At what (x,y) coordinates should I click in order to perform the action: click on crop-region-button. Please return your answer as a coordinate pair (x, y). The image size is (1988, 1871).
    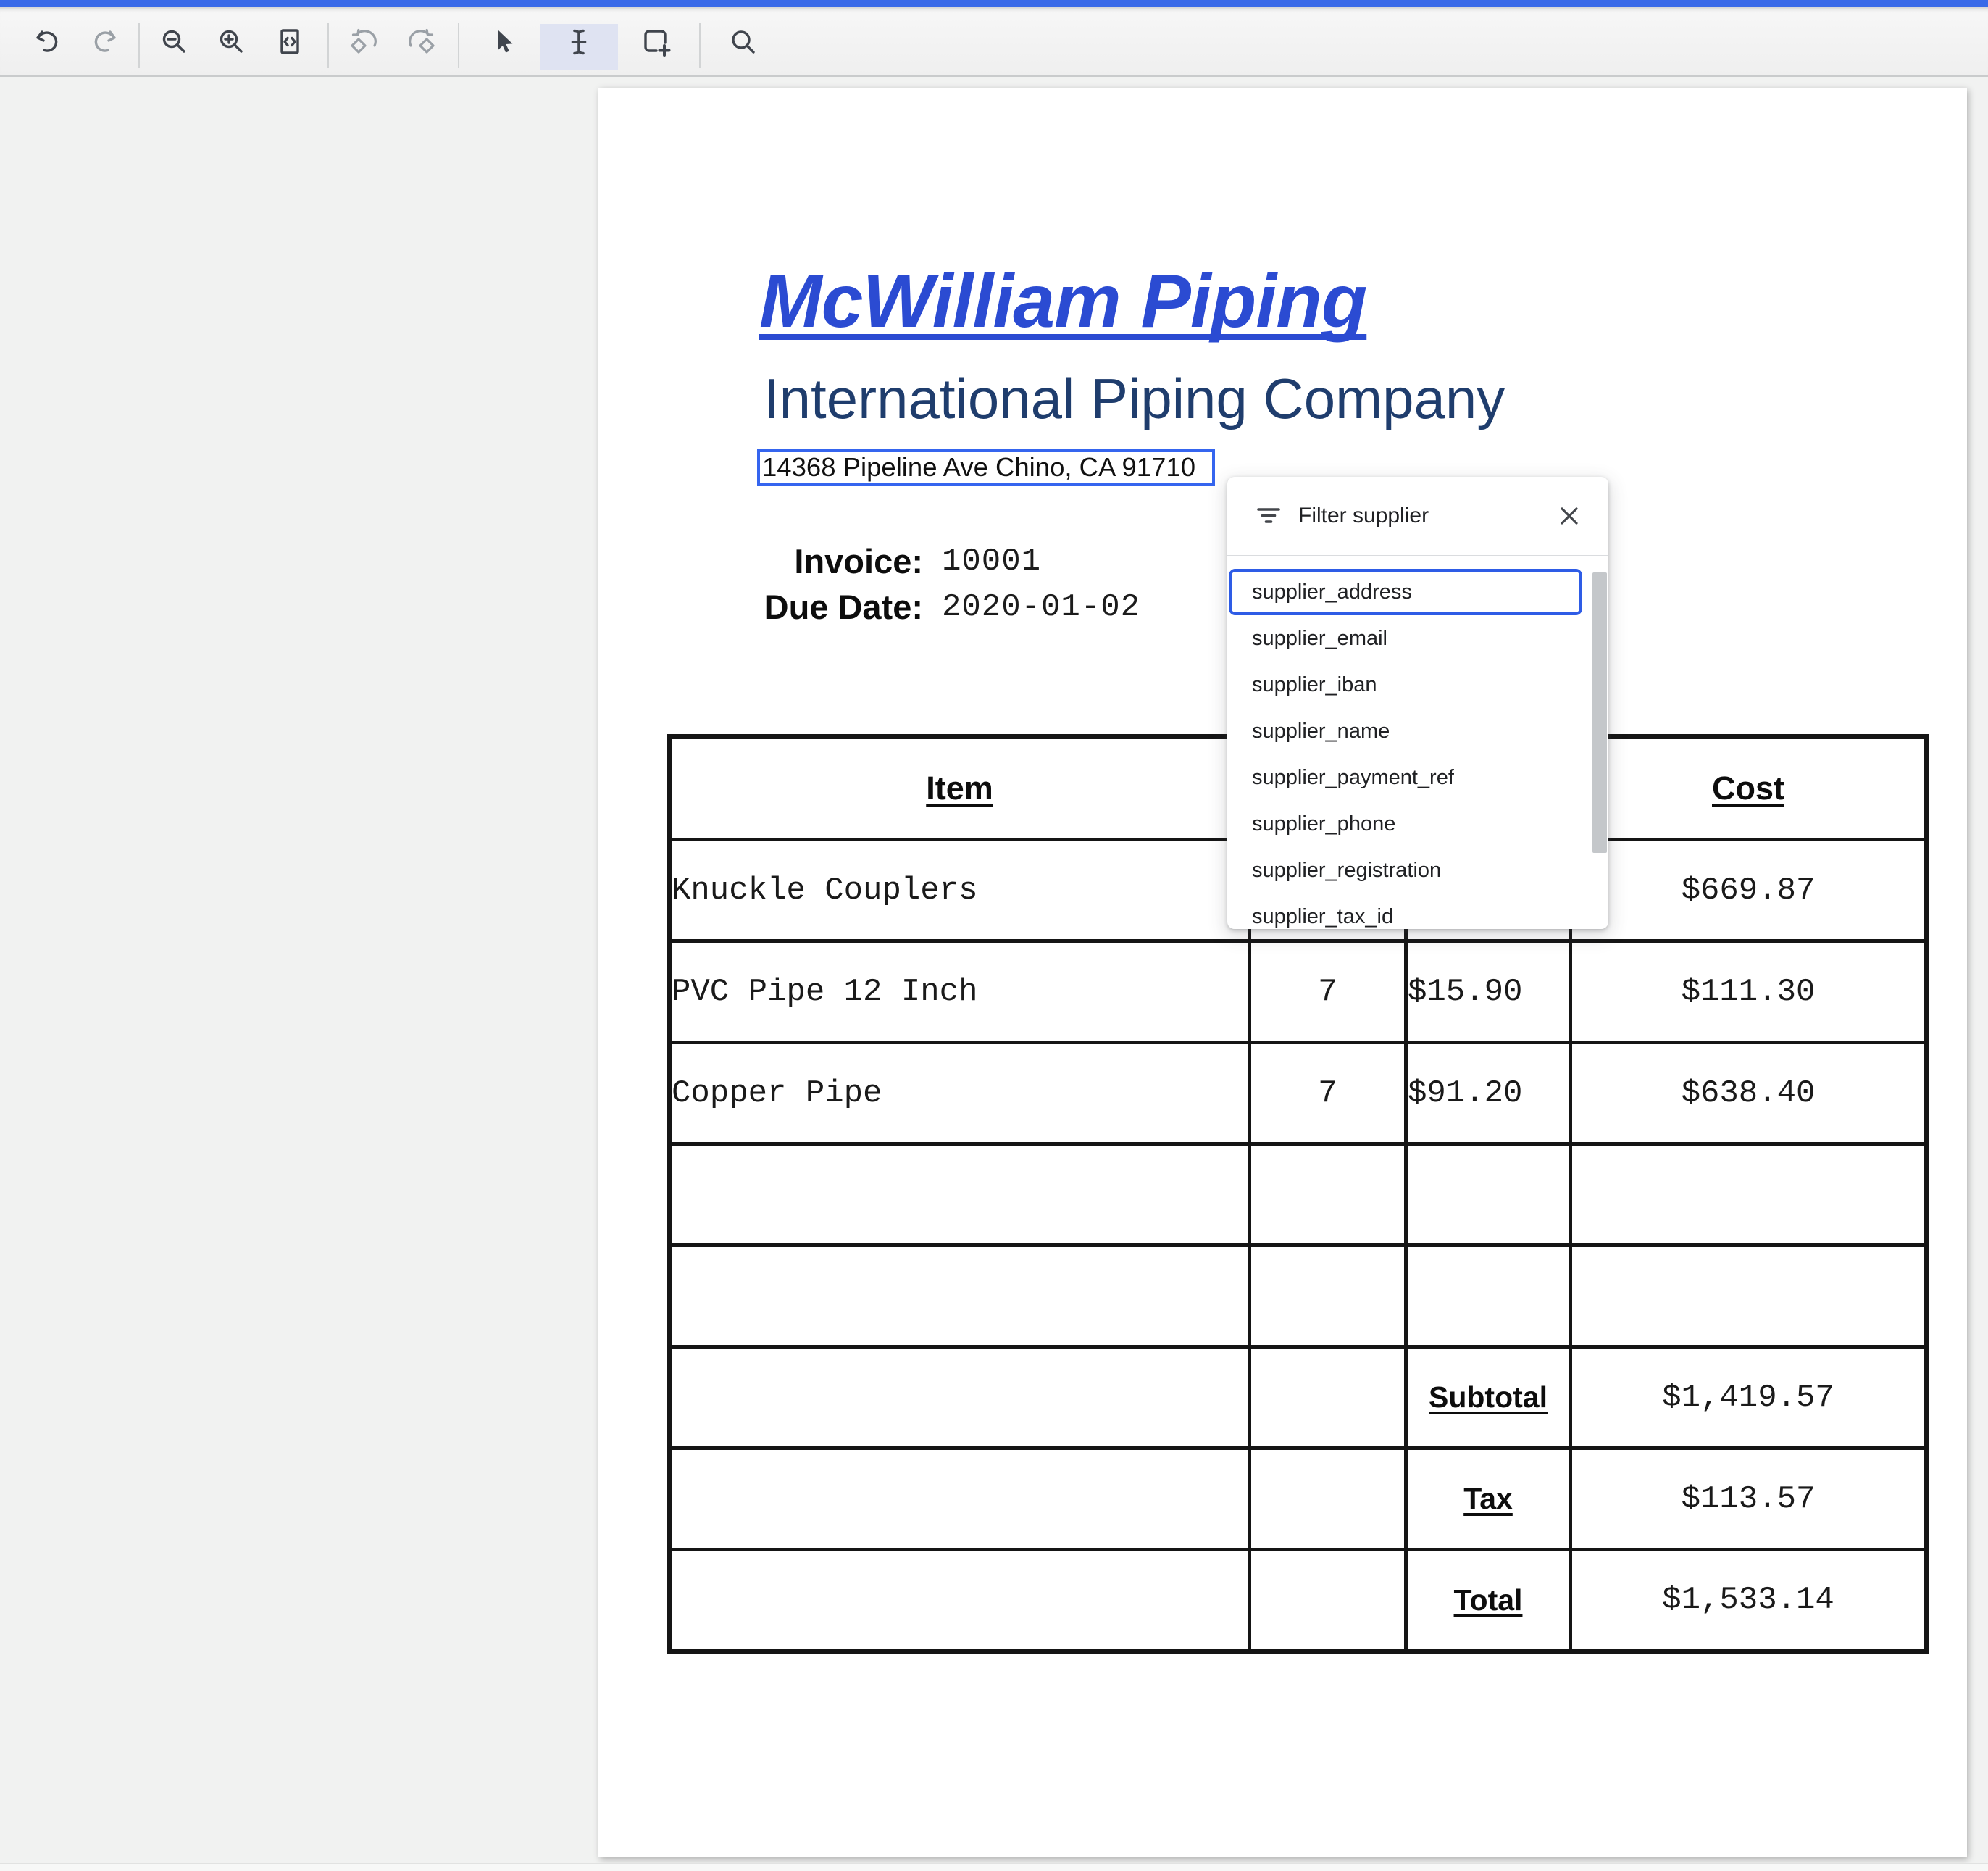
    Looking at the image, I should click on (655, 42).